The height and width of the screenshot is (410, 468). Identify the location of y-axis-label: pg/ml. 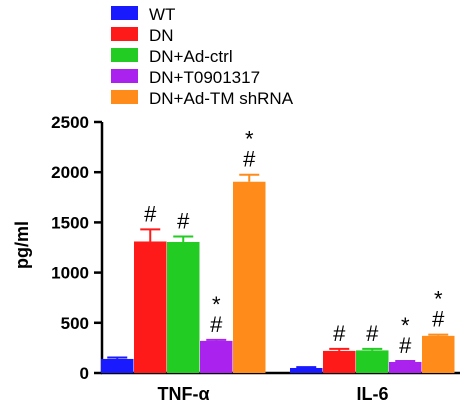
(22, 245).